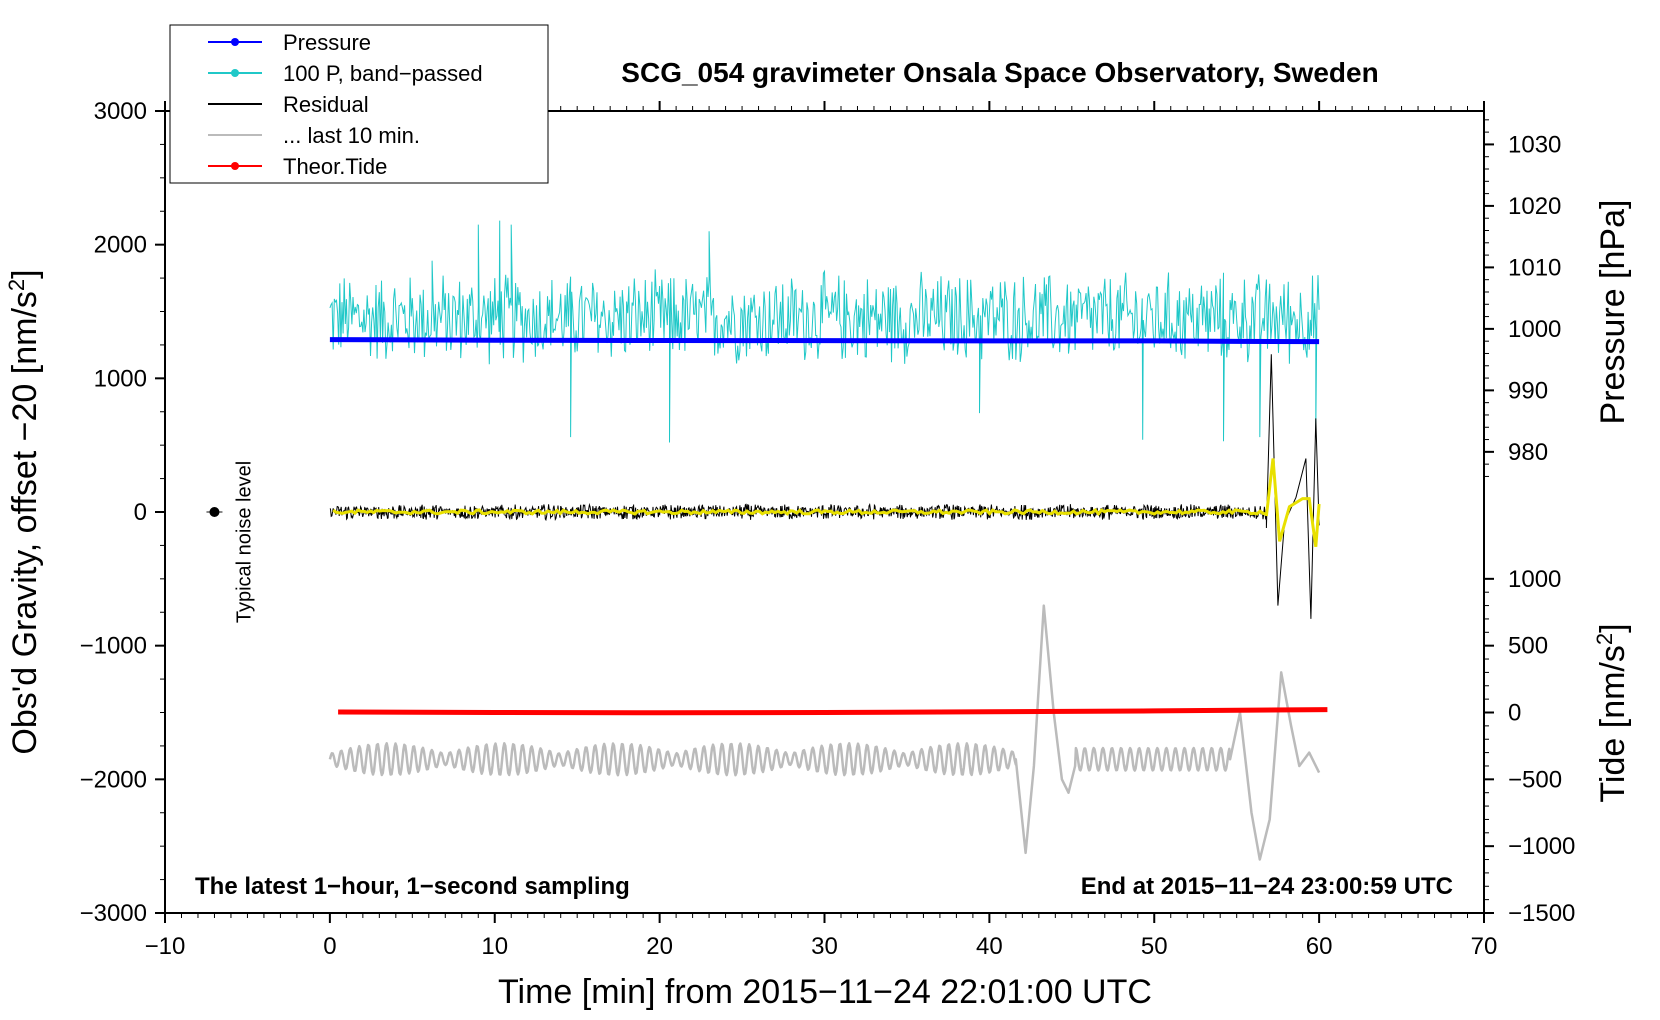  Describe the element at coordinates (1484, 946) in the screenshot. I see `x-tick-label: 70` at that location.